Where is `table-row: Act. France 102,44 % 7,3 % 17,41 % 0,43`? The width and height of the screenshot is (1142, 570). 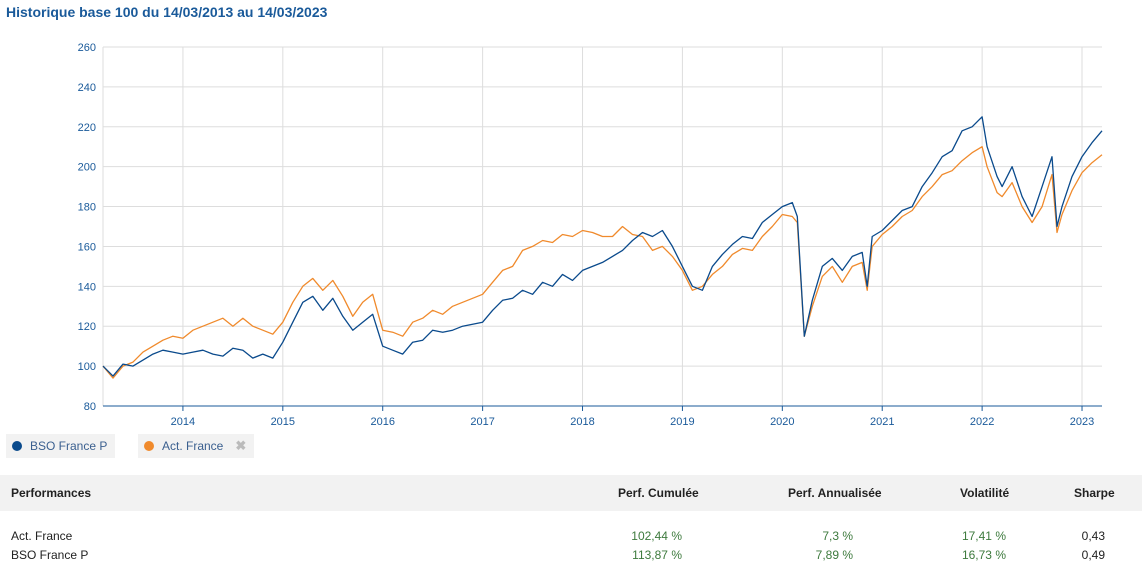 table-row: Act. France 102,44 % 7,3 % 17,41 % 0,43 is located at coordinates (571, 538).